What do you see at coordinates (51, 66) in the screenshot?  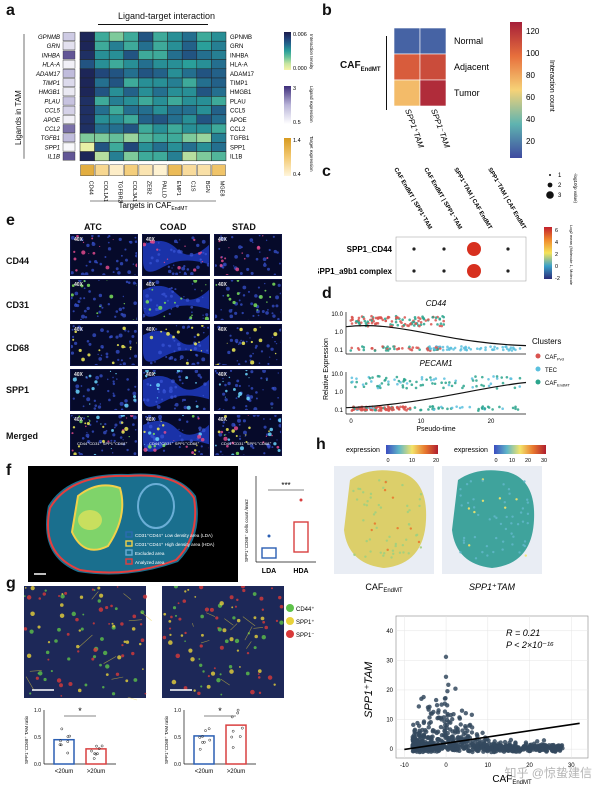 I see `ligand-label-left: HLA-A` at bounding box center [51, 66].